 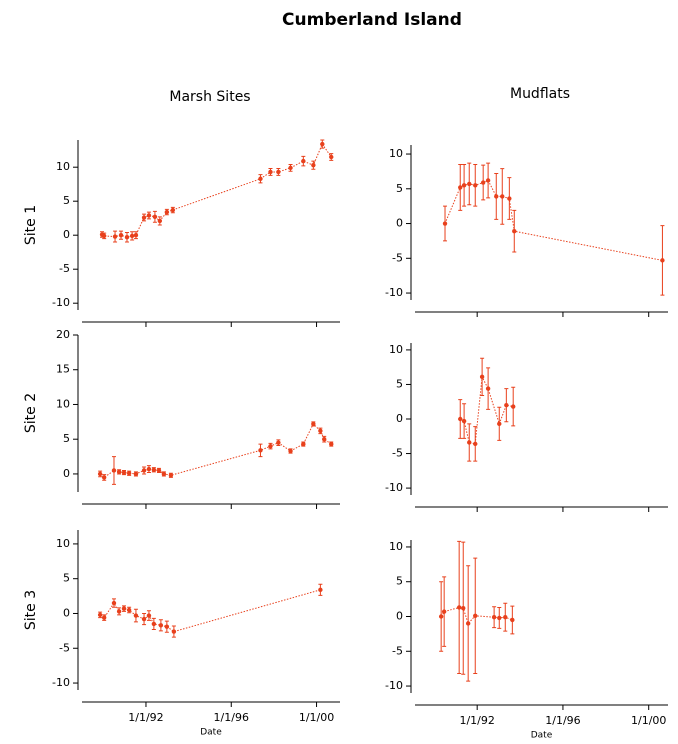 I want to click on row-label: Site 3, so click(x=31, y=610).